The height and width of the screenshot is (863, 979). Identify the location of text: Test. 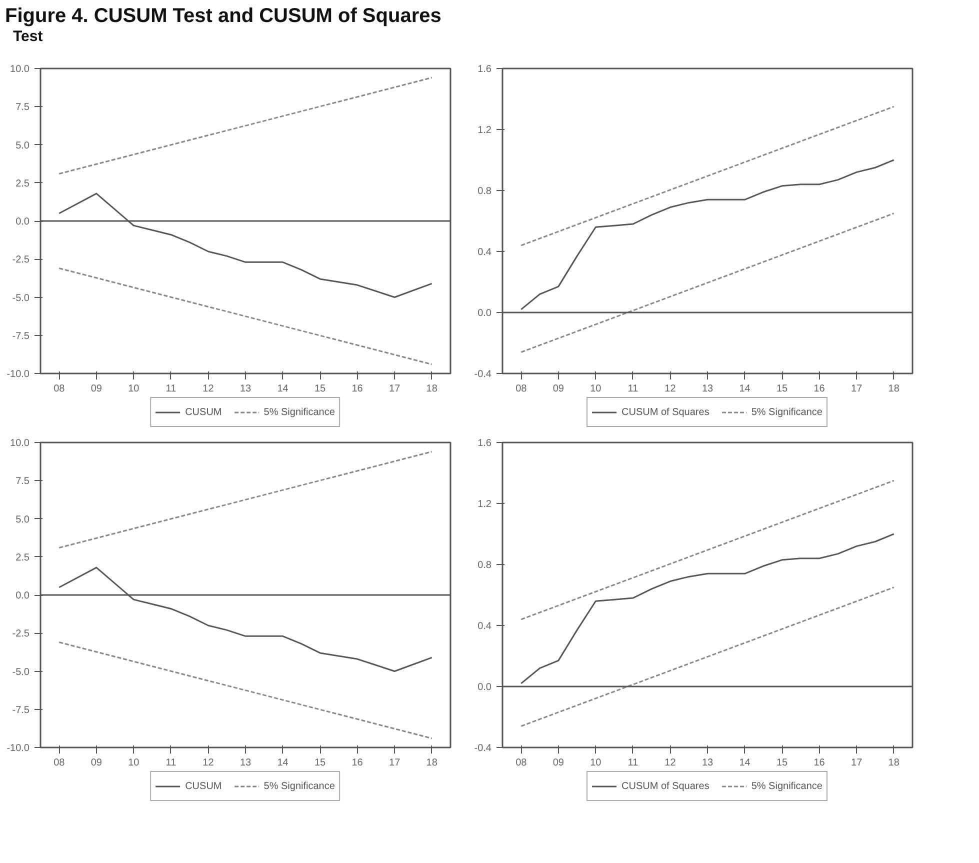
(28, 36).